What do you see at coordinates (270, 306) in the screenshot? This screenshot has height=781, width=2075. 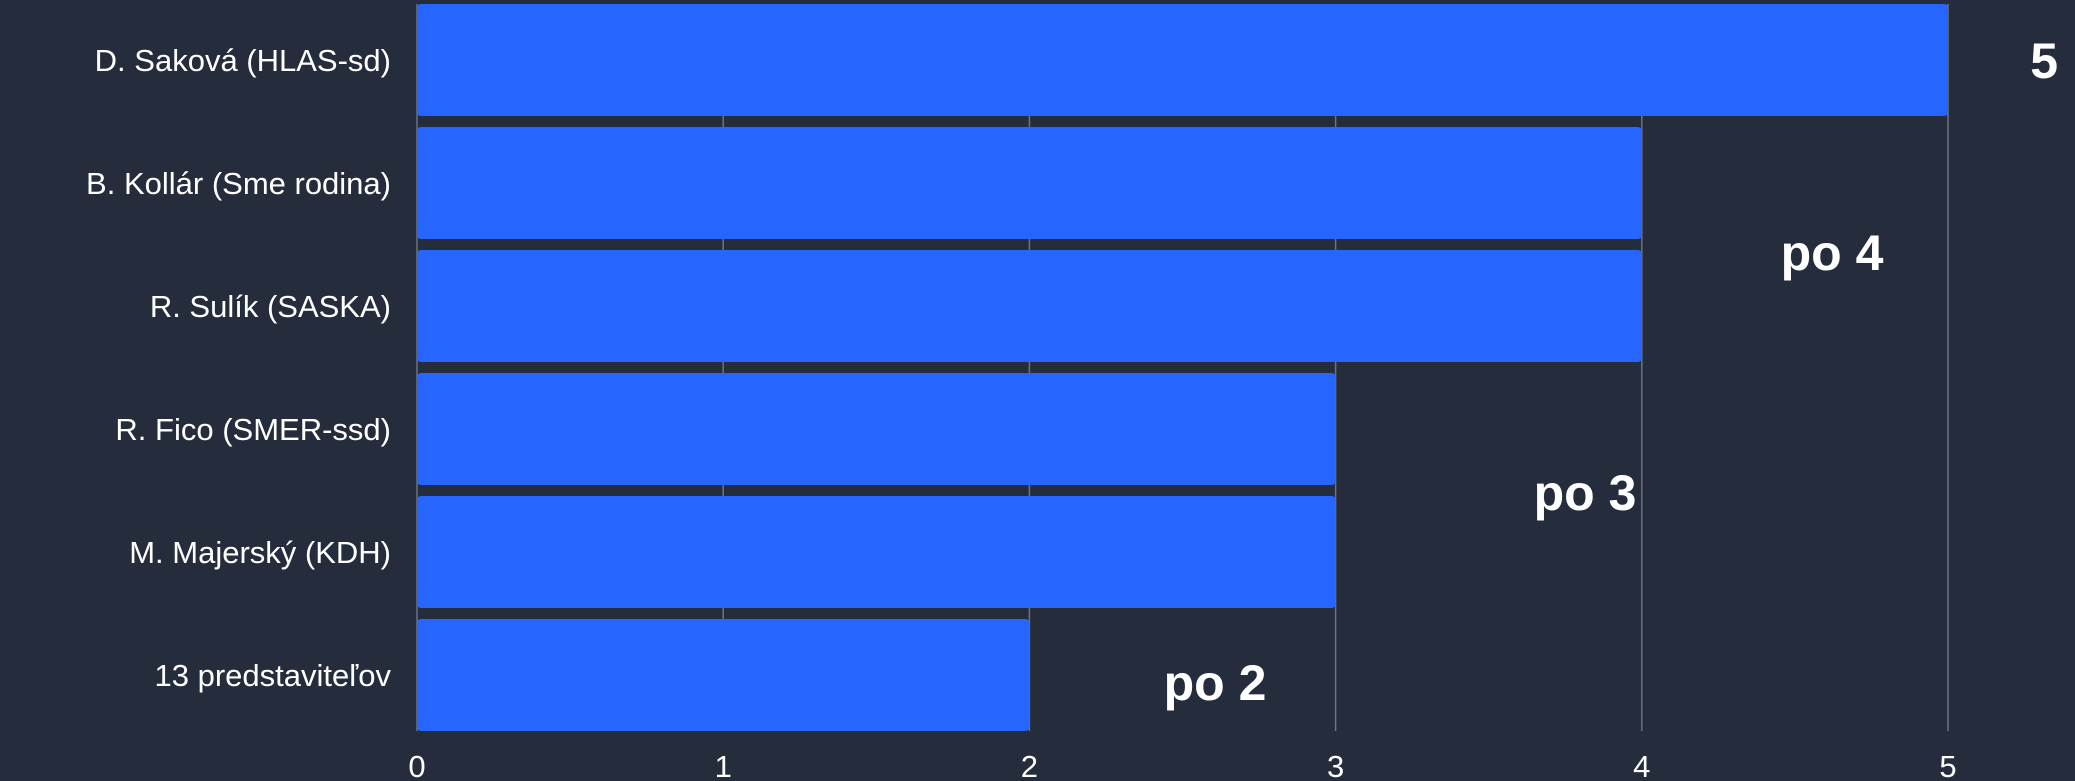 I see `category-label-2: R. Sulík (SASKA)` at bounding box center [270, 306].